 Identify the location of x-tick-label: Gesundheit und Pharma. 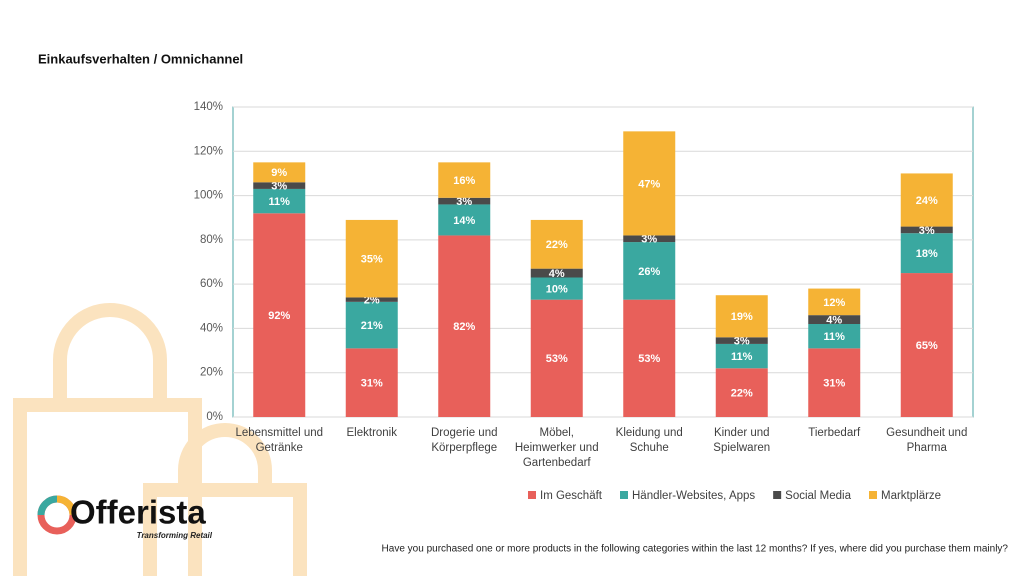
(927, 440).